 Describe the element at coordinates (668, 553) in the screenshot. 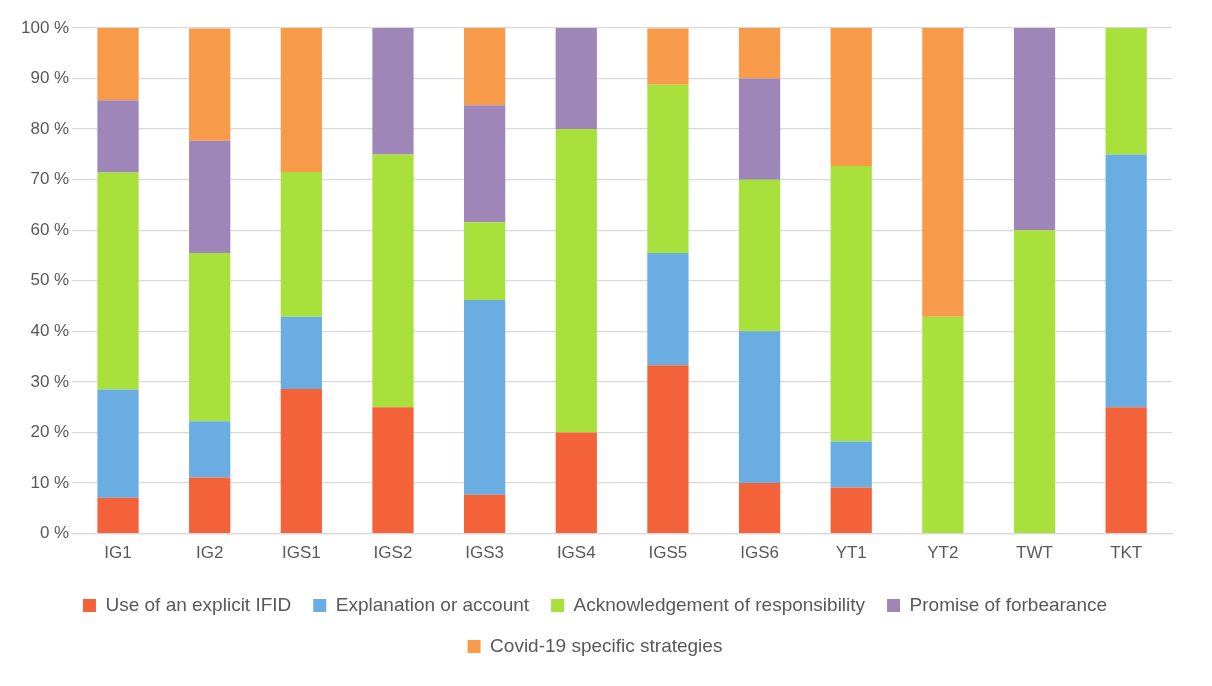

I see `x-tick-label: IGS5` at that location.